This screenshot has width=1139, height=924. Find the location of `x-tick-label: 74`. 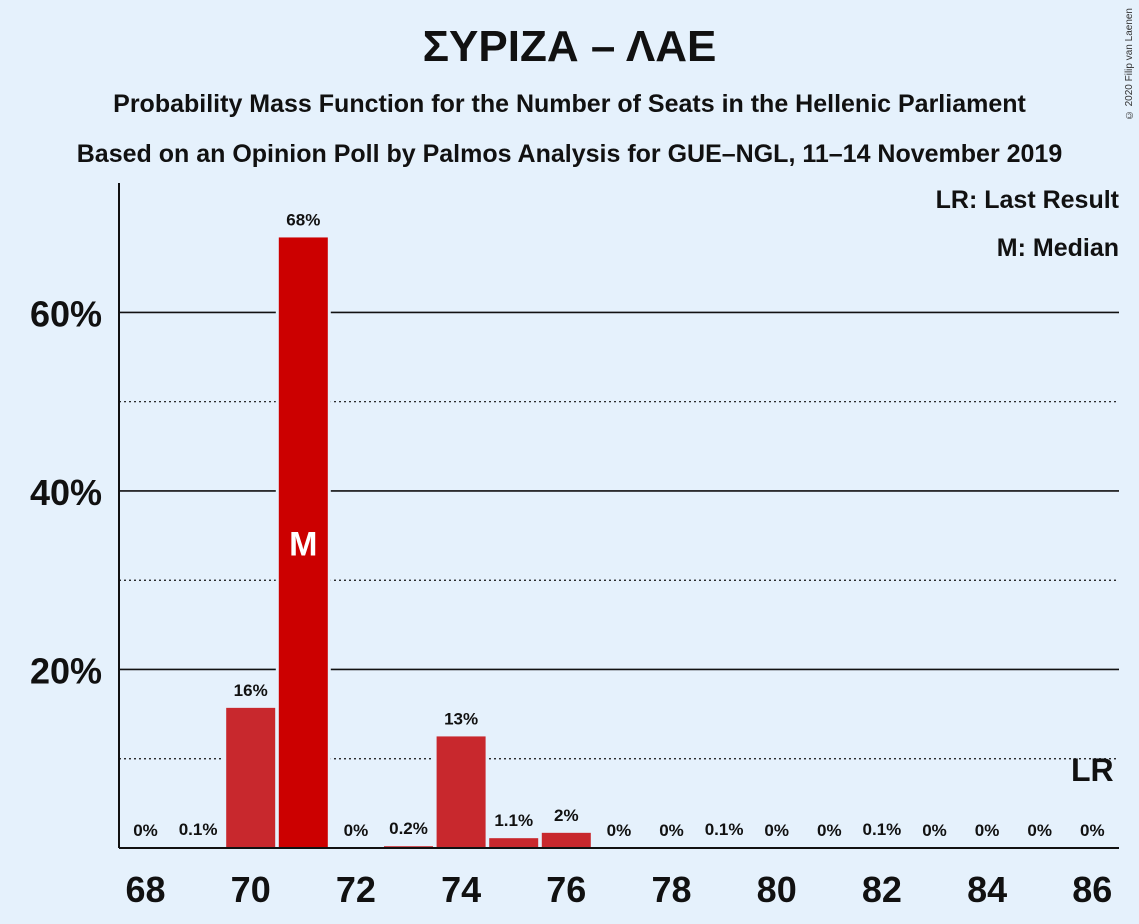

x-tick-label: 74 is located at coordinates (461, 889).